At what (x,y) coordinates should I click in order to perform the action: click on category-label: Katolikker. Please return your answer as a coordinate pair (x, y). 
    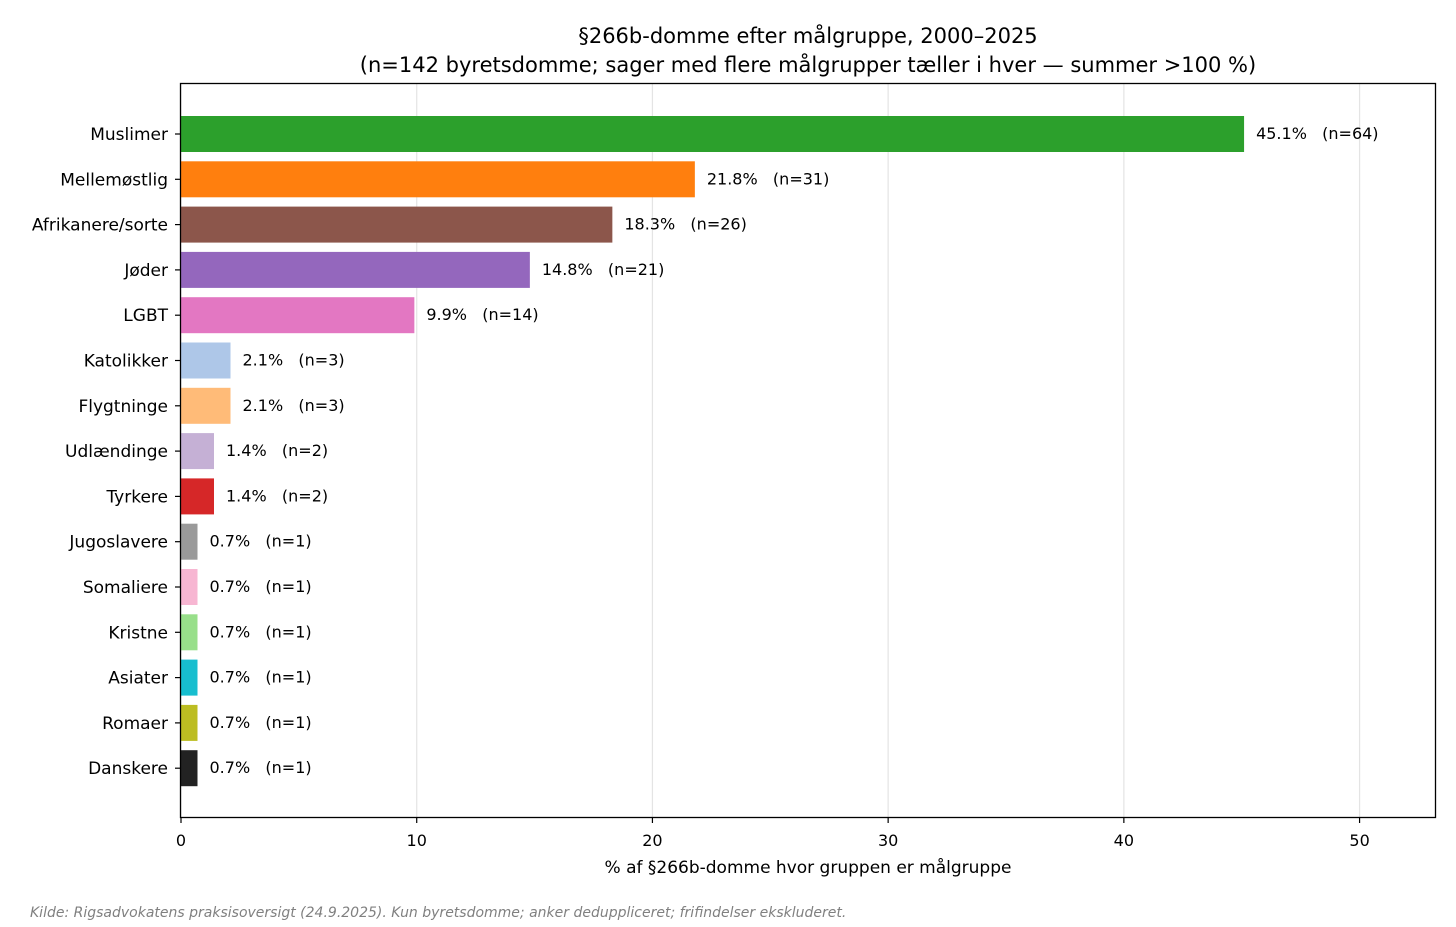
    Looking at the image, I should click on (126, 362).